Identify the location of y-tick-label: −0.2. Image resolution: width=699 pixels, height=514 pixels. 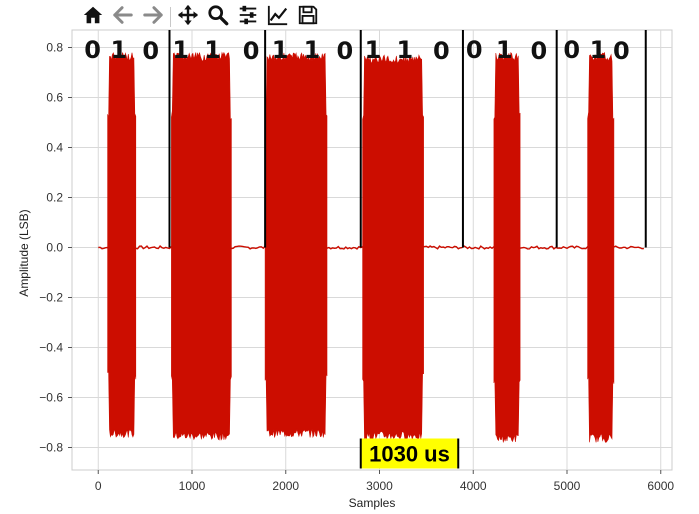
(51, 298).